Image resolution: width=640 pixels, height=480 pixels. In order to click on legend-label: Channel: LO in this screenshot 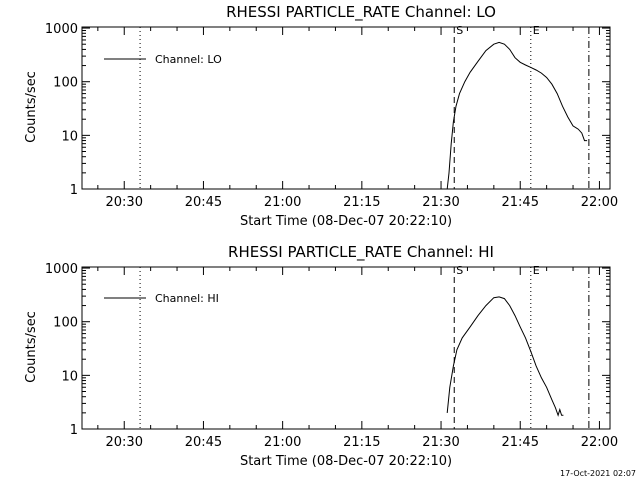, I will do `click(188, 59)`.